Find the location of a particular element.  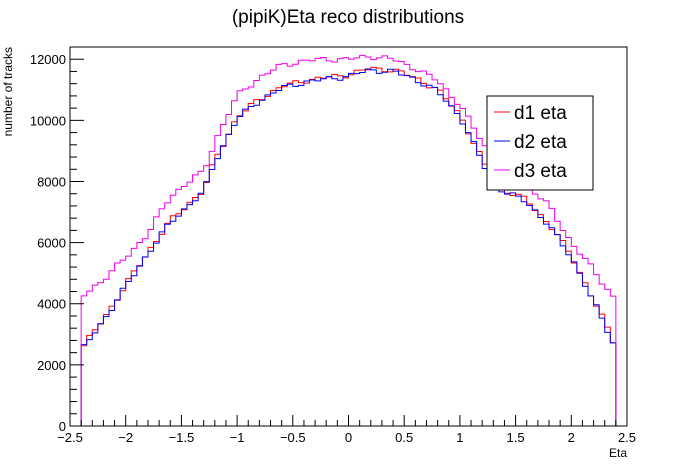

x-tick-label: 0 is located at coordinates (348, 437).